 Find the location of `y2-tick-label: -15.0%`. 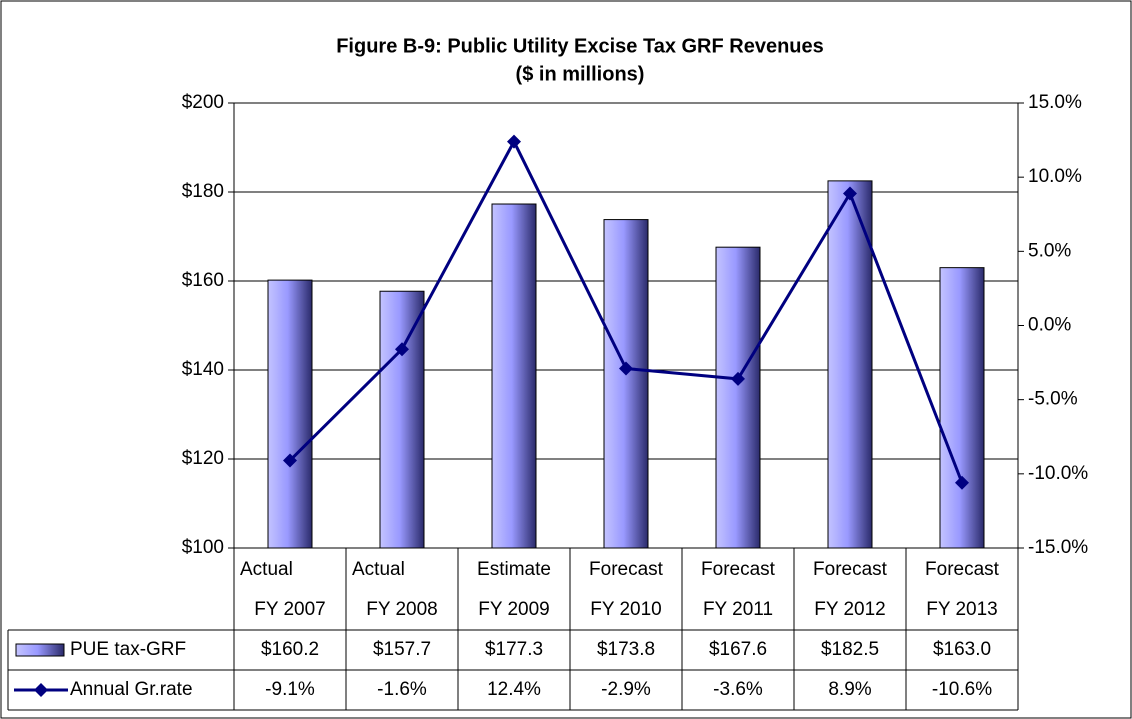

y2-tick-label: -15.0% is located at coordinates (1058, 547).